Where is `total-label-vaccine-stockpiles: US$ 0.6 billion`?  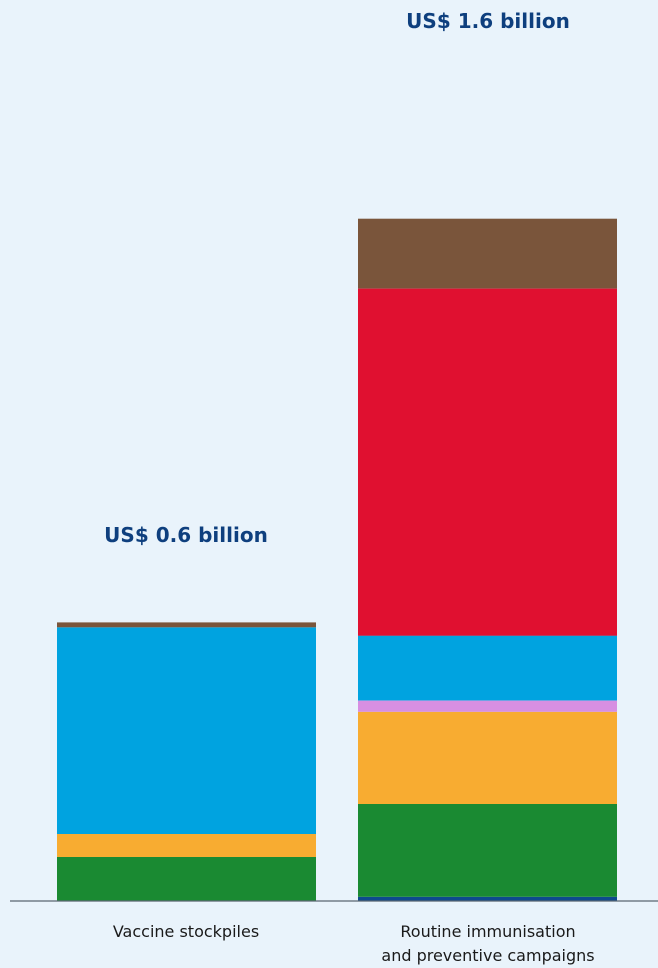 total-label-vaccine-stockpiles: US$ 0.6 billion is located at coordinates (186, 535).